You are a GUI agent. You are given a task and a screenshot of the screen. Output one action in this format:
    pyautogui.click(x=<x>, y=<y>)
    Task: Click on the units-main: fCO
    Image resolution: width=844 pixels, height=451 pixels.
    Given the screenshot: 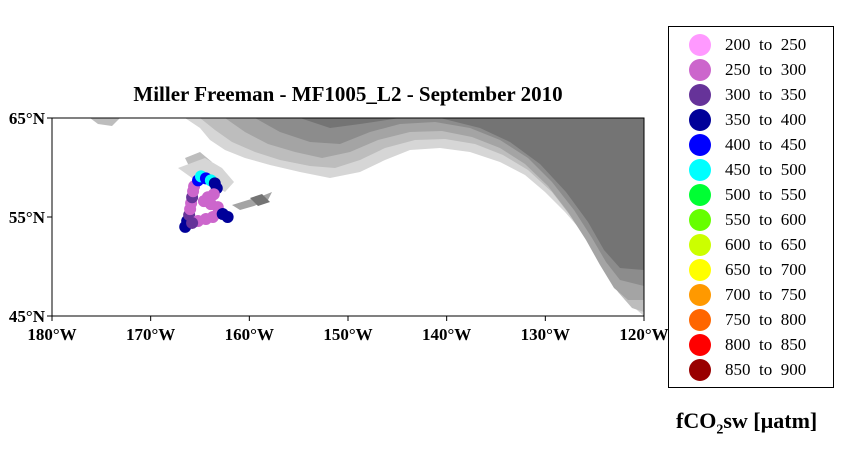 What is the action you would take?
    pyautogui.click(x=696, y=420)
    